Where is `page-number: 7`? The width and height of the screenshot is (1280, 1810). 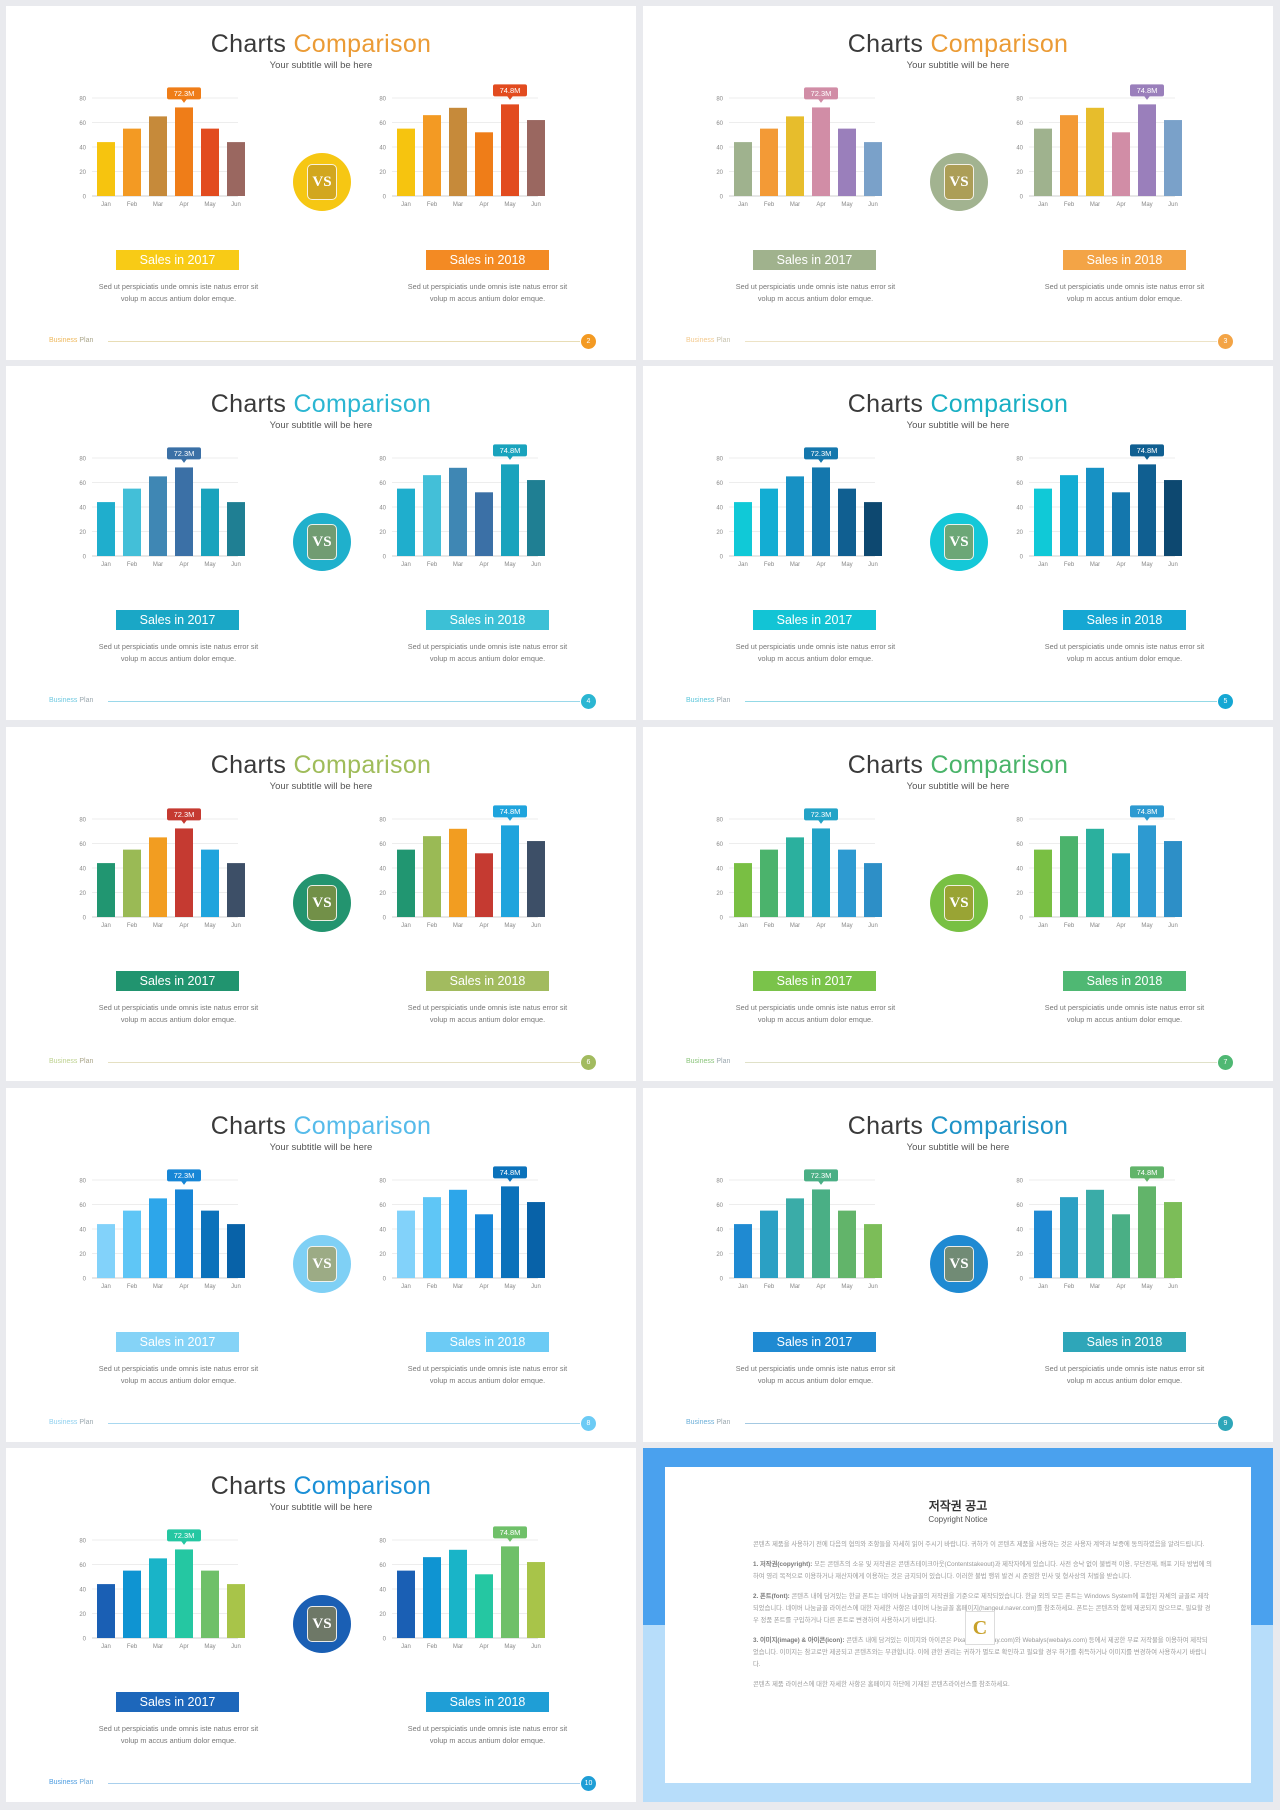 page-number: 7 is located at coordinates (1225, 1062).